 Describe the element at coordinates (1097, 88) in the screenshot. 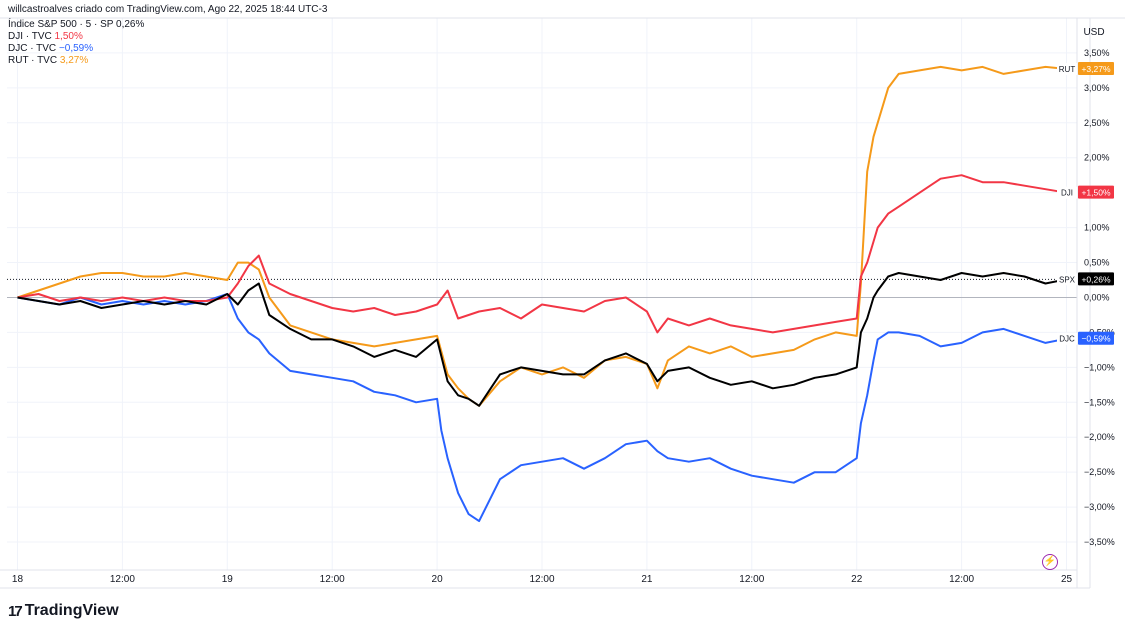

I see `y-tick-label: 3,00%` at that location.